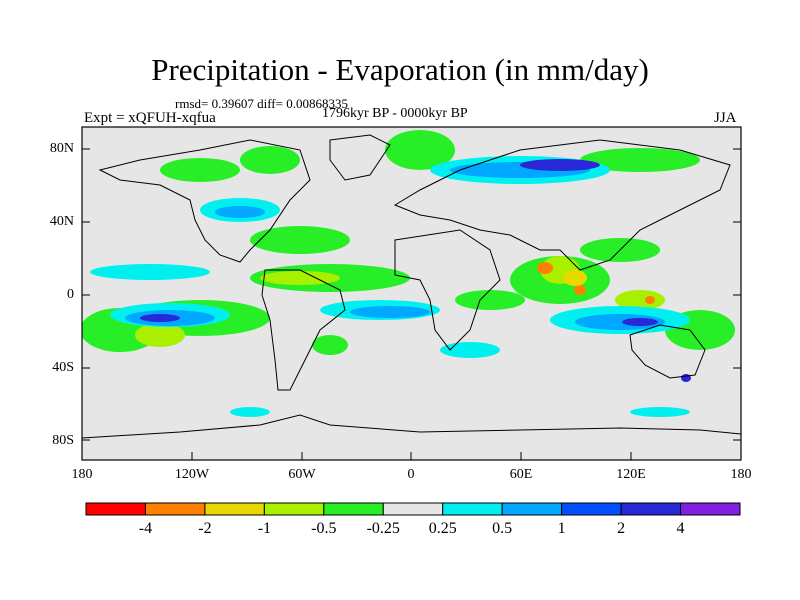  What do you see at coordinates (442, 528) in the screenshot?
I see `colorbar-label: 0.25` at bounding box center [442, 528].